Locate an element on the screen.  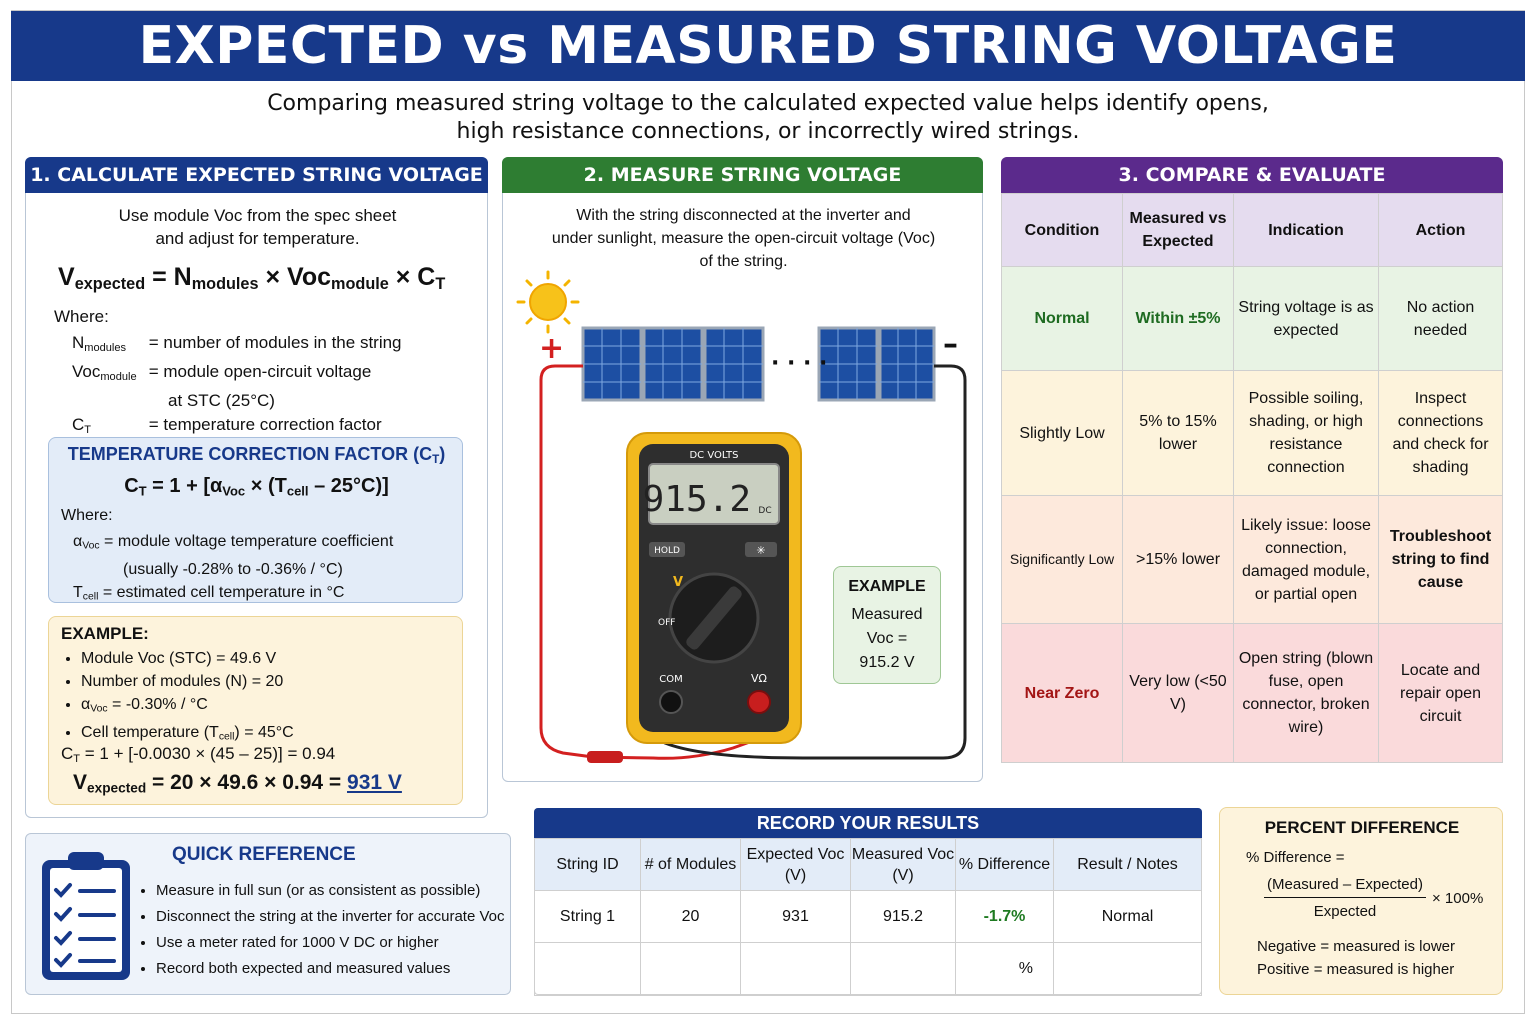
example-item: Module Voc (STC) = 49.6 V is located at coordinates (187, 658).